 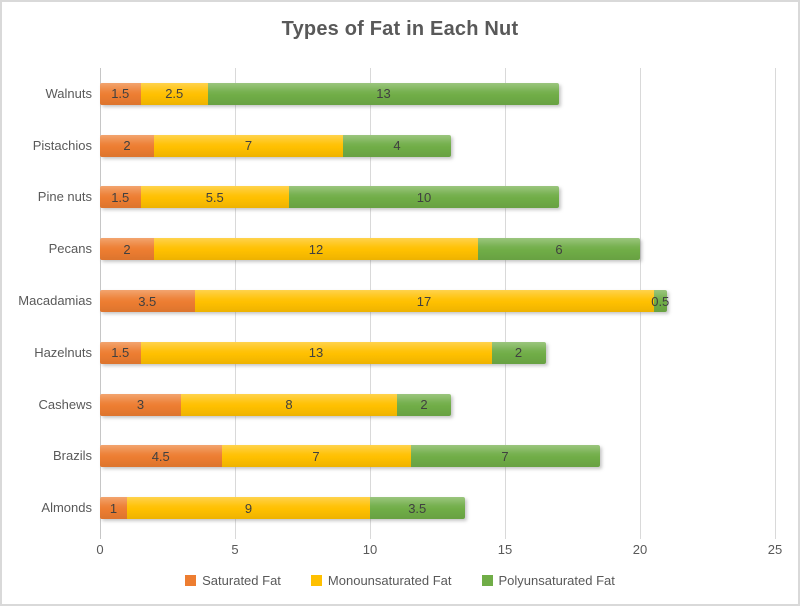 I want to click on bar-segment-hazelnuts-monounsaturated-fat: 13, so click(x=316, y=352).